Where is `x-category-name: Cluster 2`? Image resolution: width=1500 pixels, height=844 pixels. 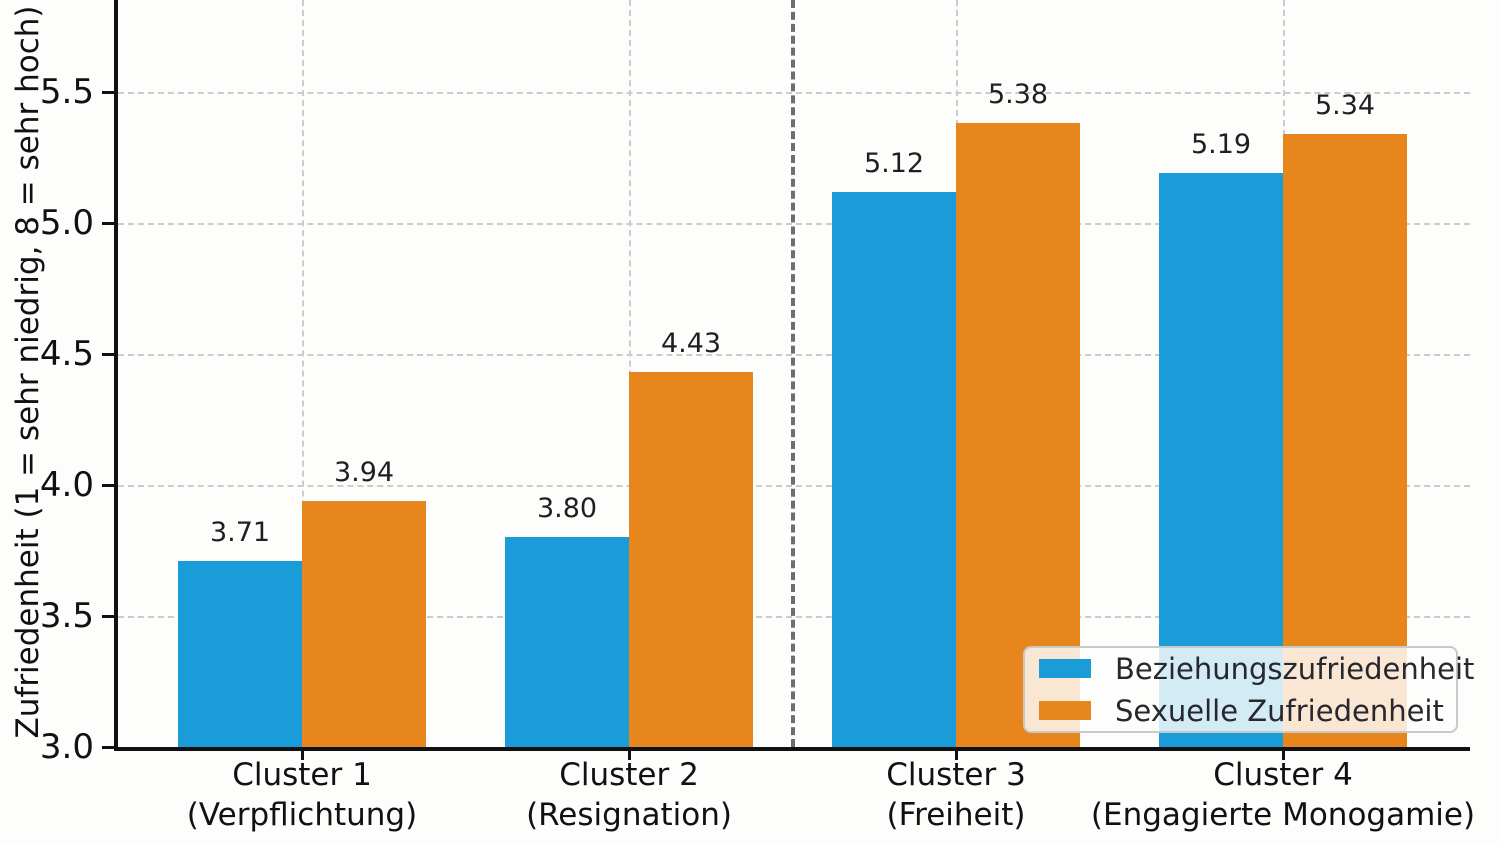
x-category-name: Cluster 2 is located at coordinates (629, 775).